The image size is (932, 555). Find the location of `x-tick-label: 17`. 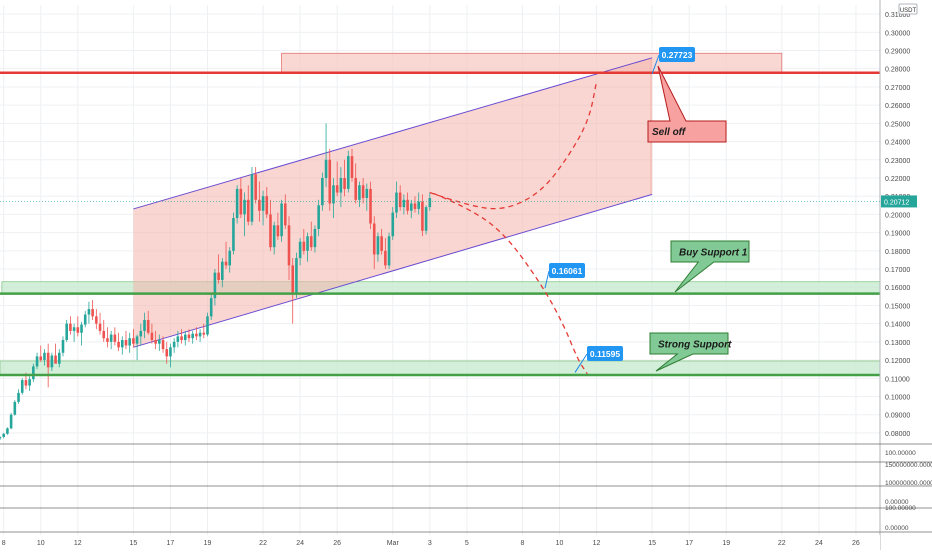

x-tick-label: 17 is located at coordinates (689, 543).